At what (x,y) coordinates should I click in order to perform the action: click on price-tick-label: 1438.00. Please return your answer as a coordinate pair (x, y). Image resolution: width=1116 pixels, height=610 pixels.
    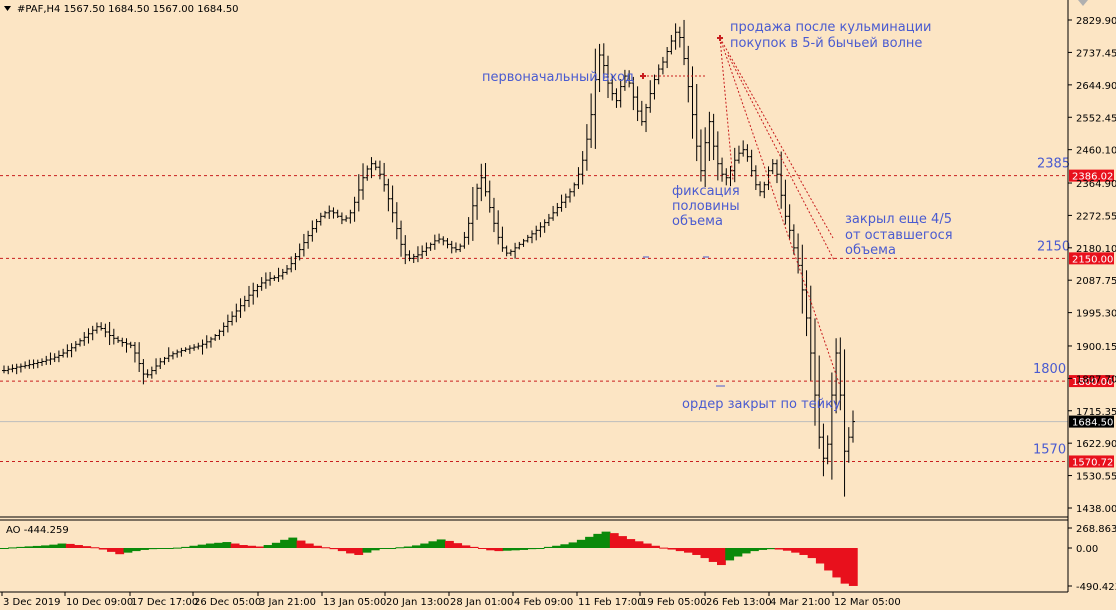
    Looking at the image, I should click on (1096, 509).